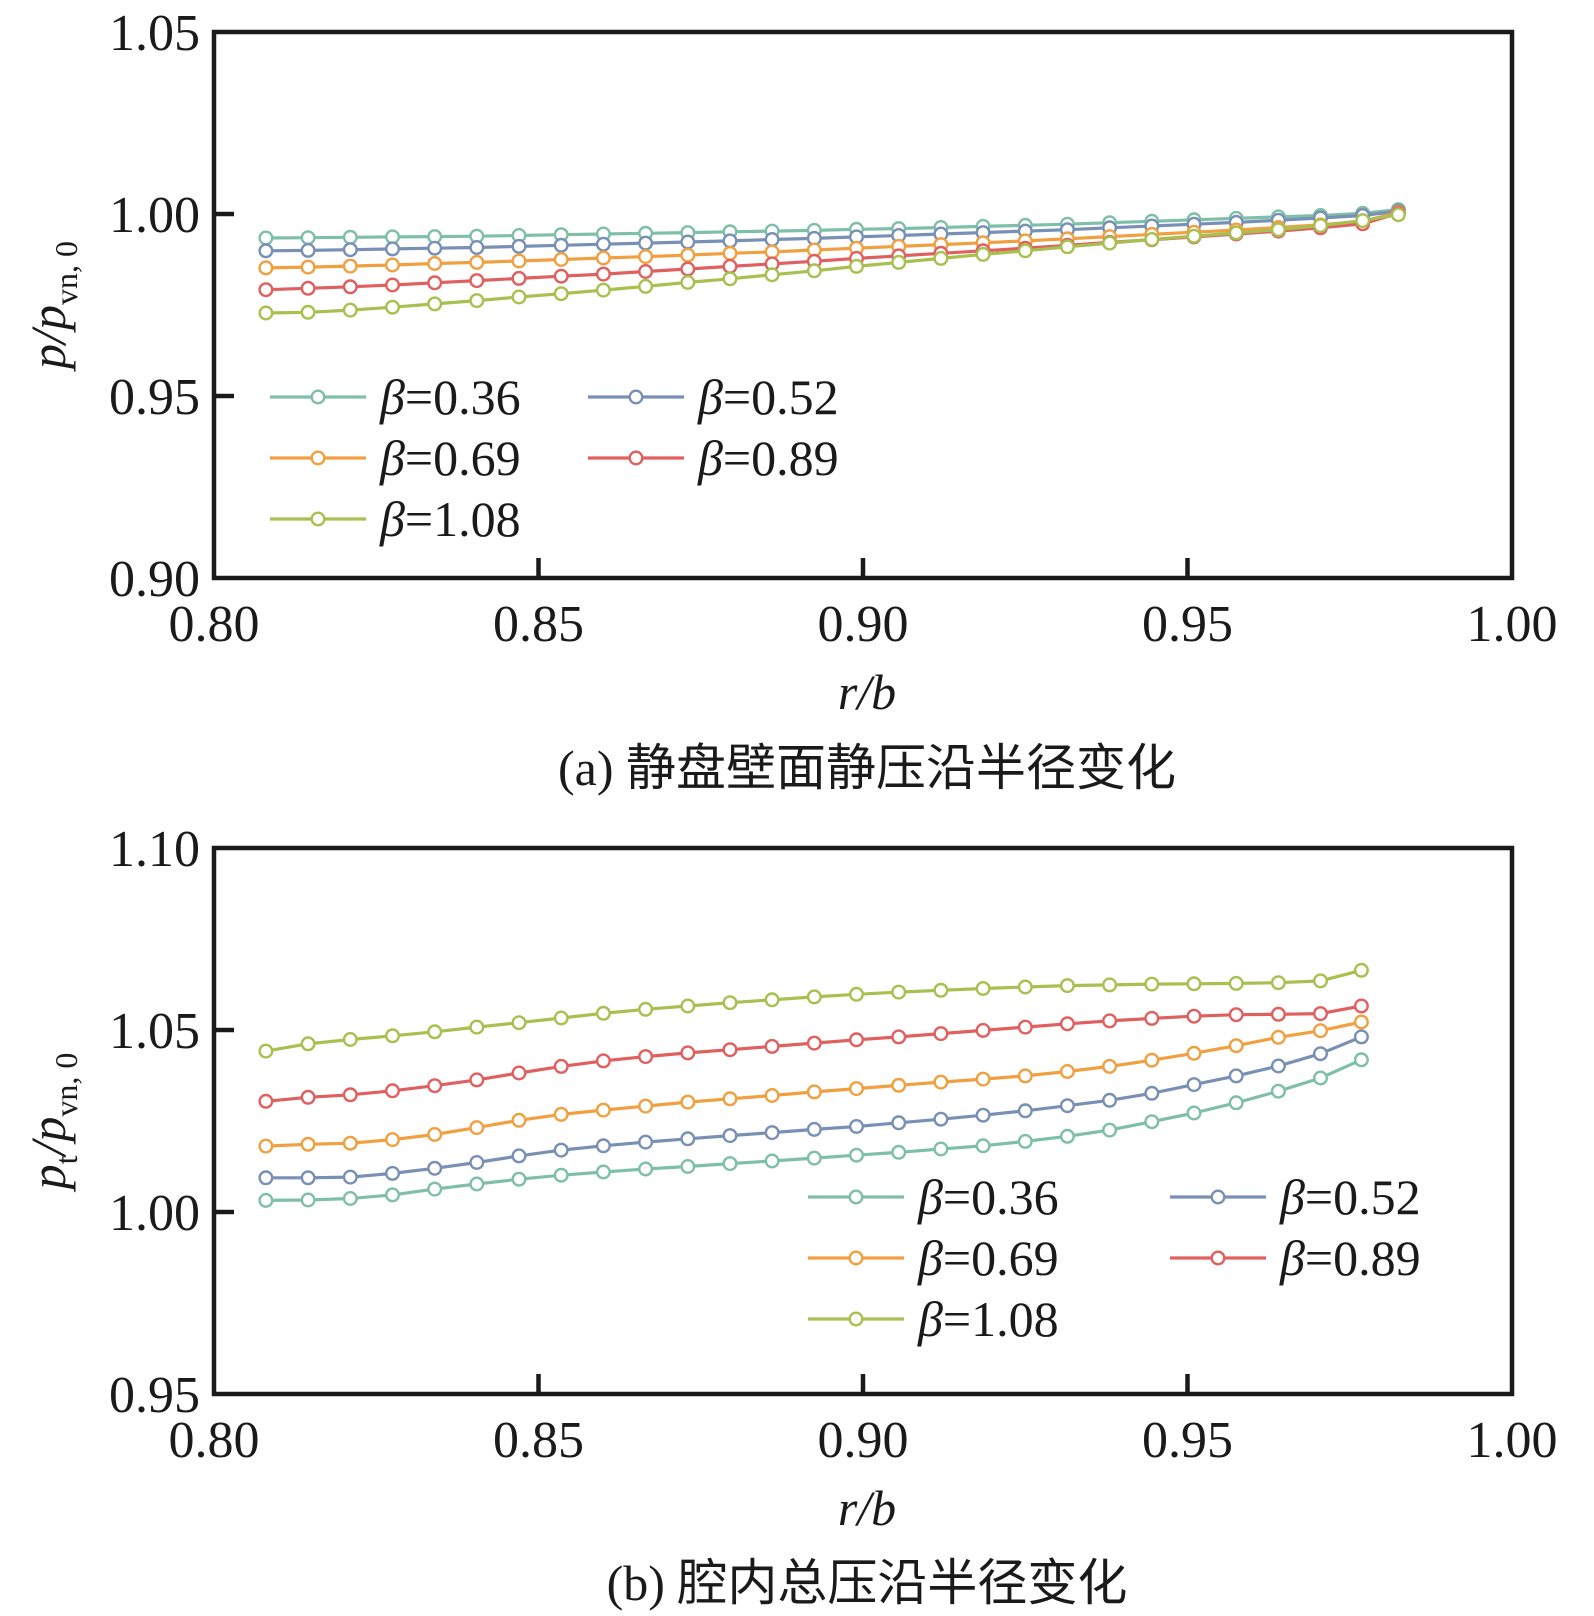 The image size is (1594, 1616). What do you see at coordinates (318, 519) in the screenshot?
I see `chart-a-legend-marker` at bounding box center [318, 519].